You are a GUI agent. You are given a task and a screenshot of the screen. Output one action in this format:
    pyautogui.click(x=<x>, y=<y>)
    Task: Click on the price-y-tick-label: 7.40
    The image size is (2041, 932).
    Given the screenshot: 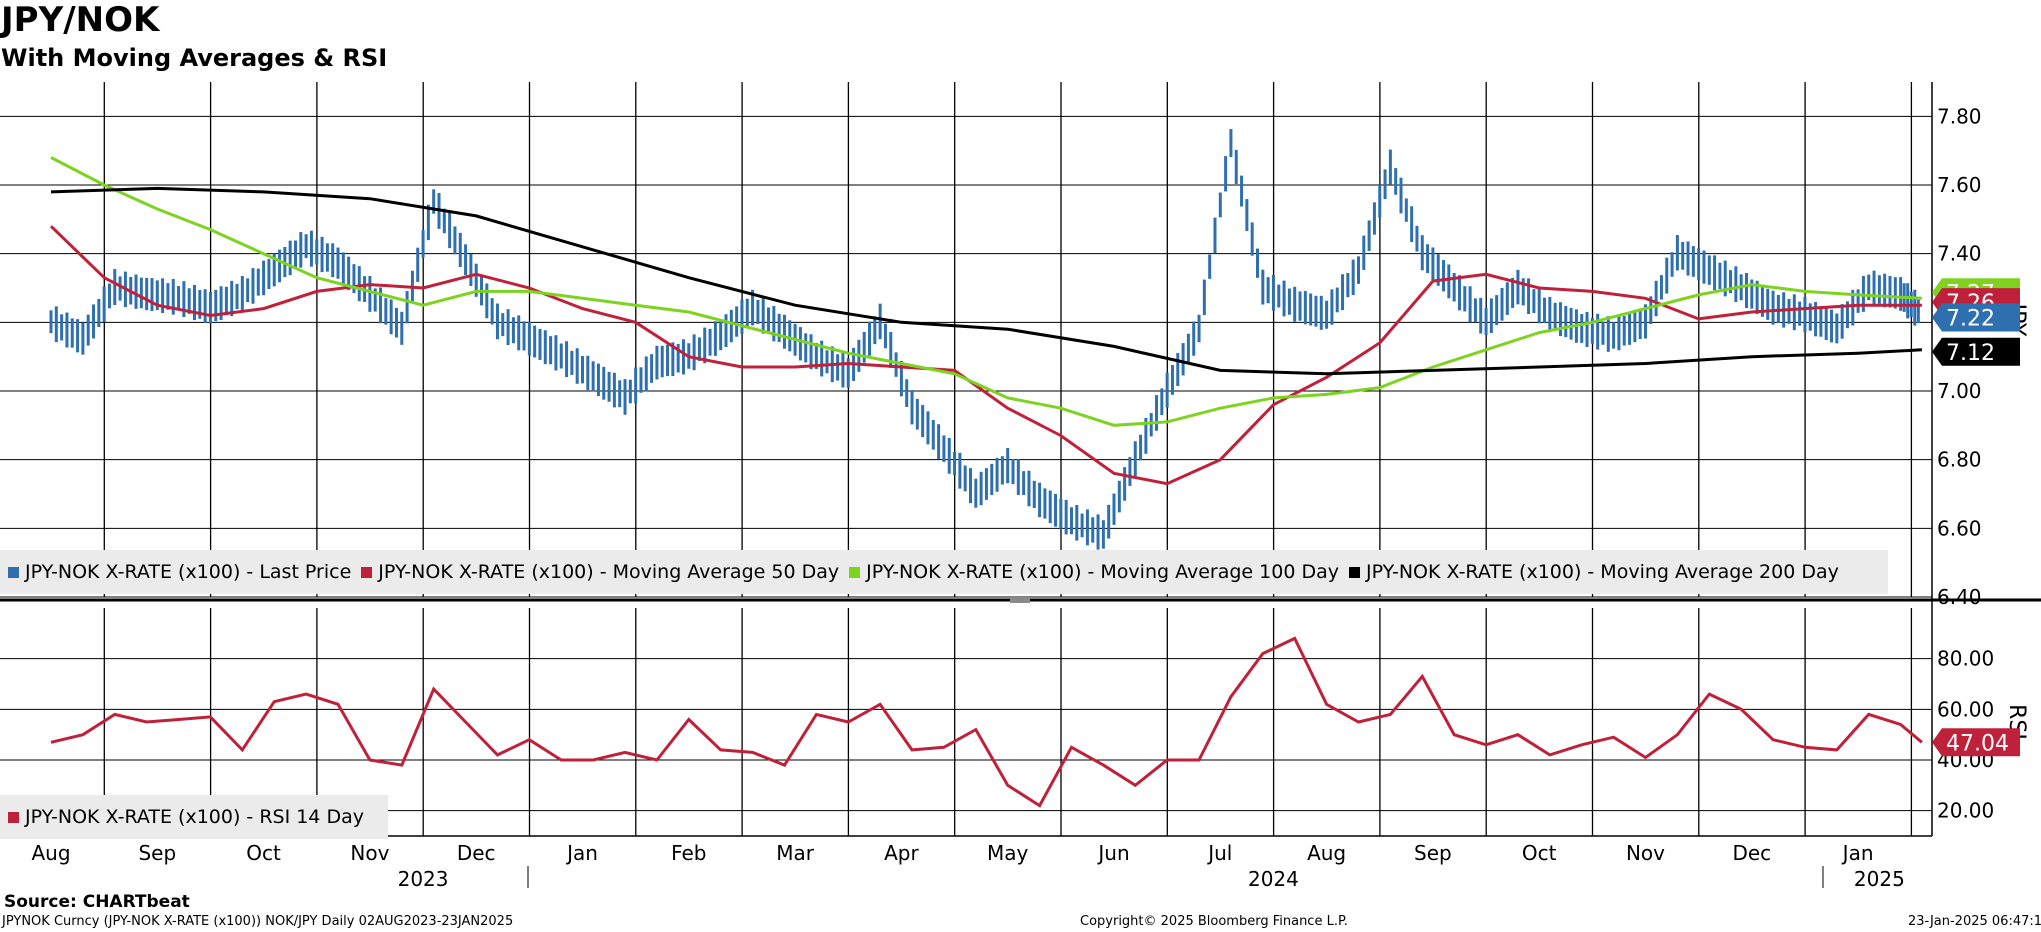 What is the action you would take?
    pyautogui.click(x=1959, y=254)
    